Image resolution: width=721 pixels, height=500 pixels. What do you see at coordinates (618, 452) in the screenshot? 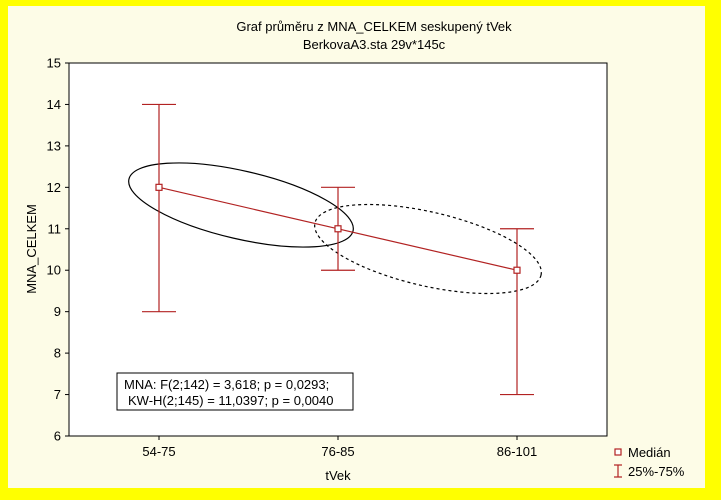
I see `legend-median-marker` at bounding box center [618, 452].